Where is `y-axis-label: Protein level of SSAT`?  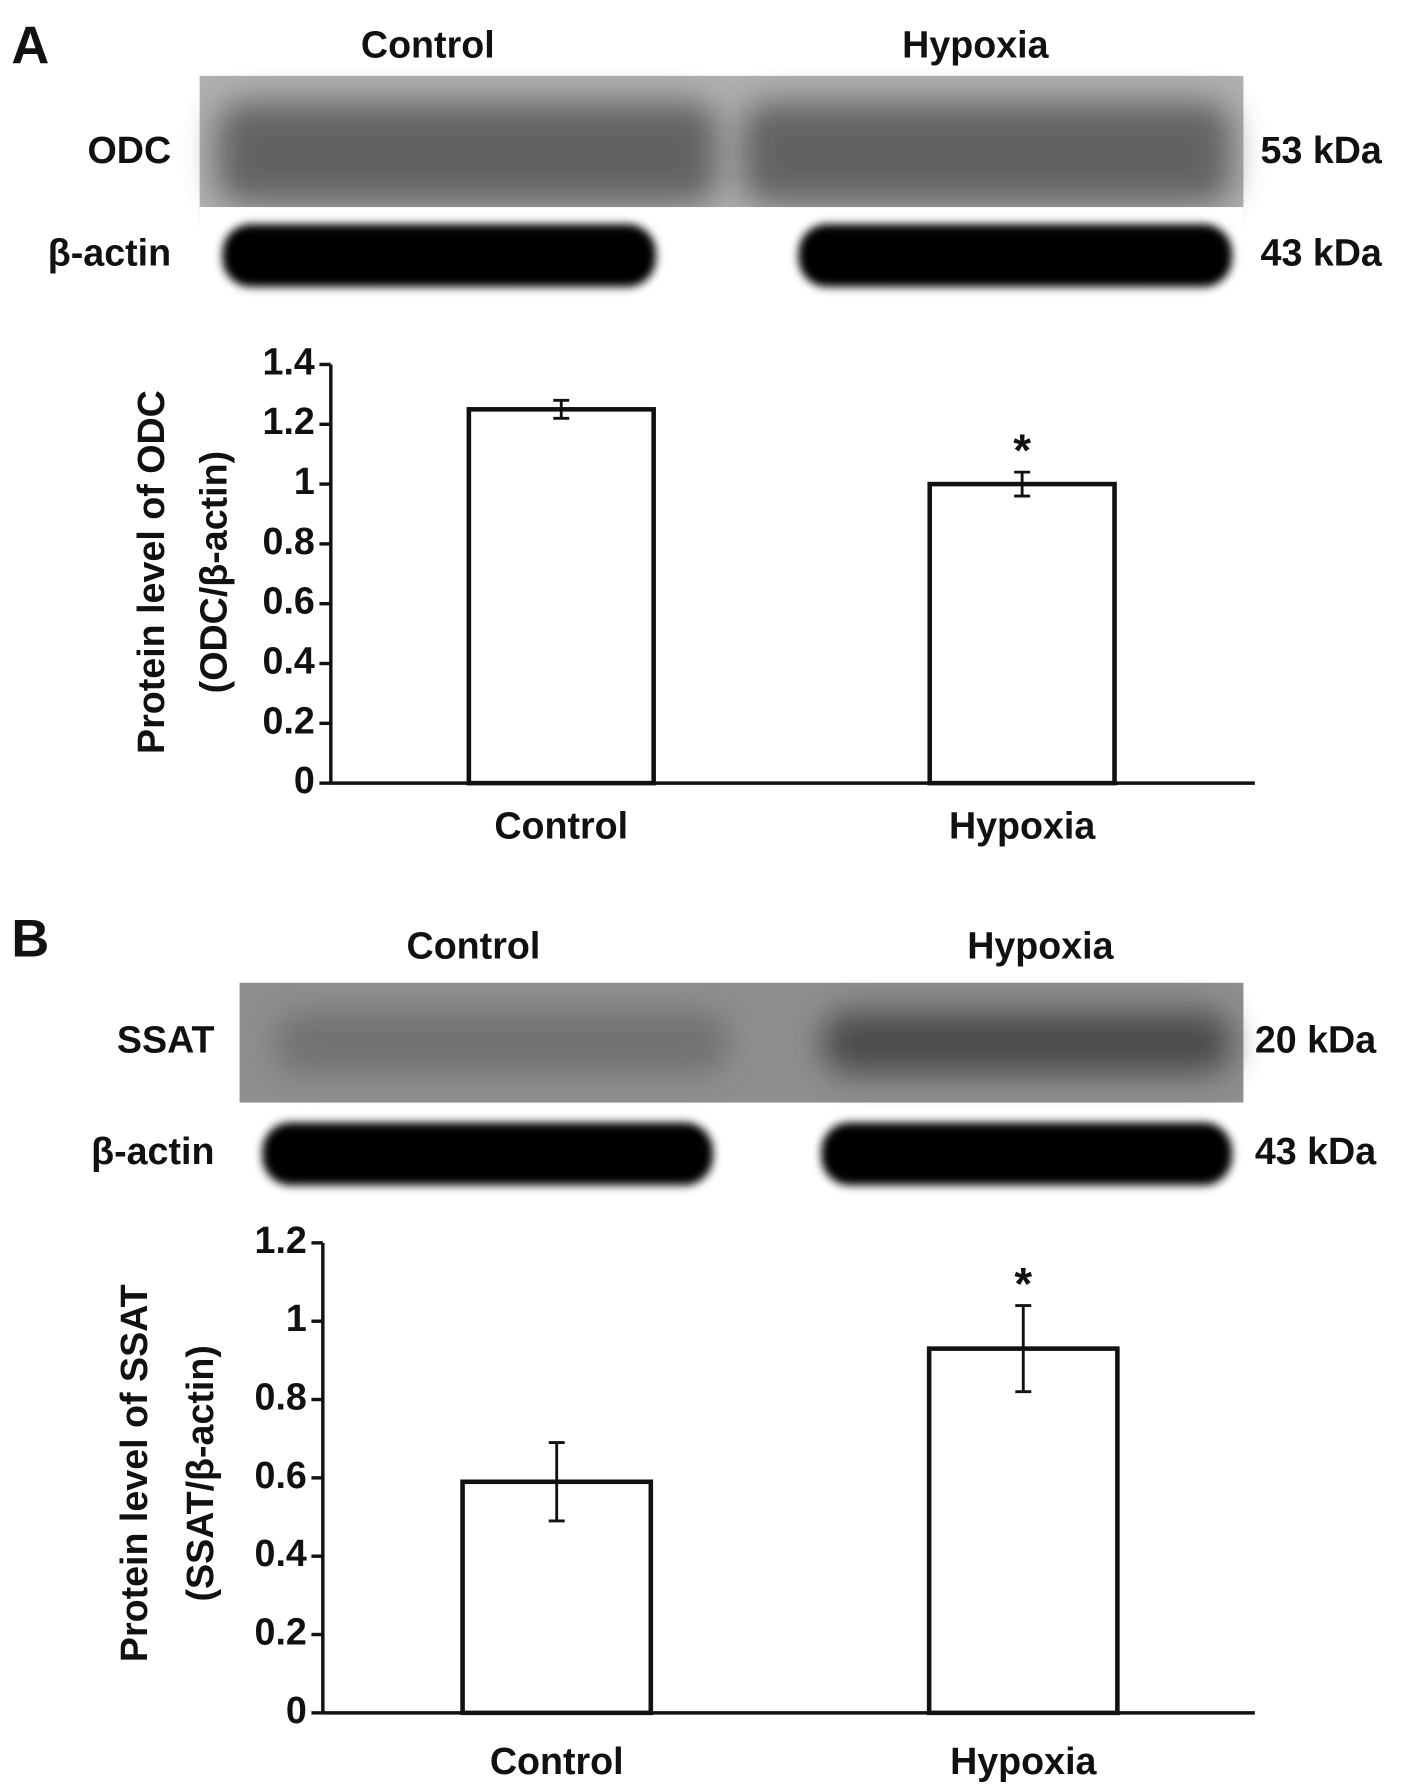
y-axis-label: Protein level of SSAT is located at coordinates (134, 1473).